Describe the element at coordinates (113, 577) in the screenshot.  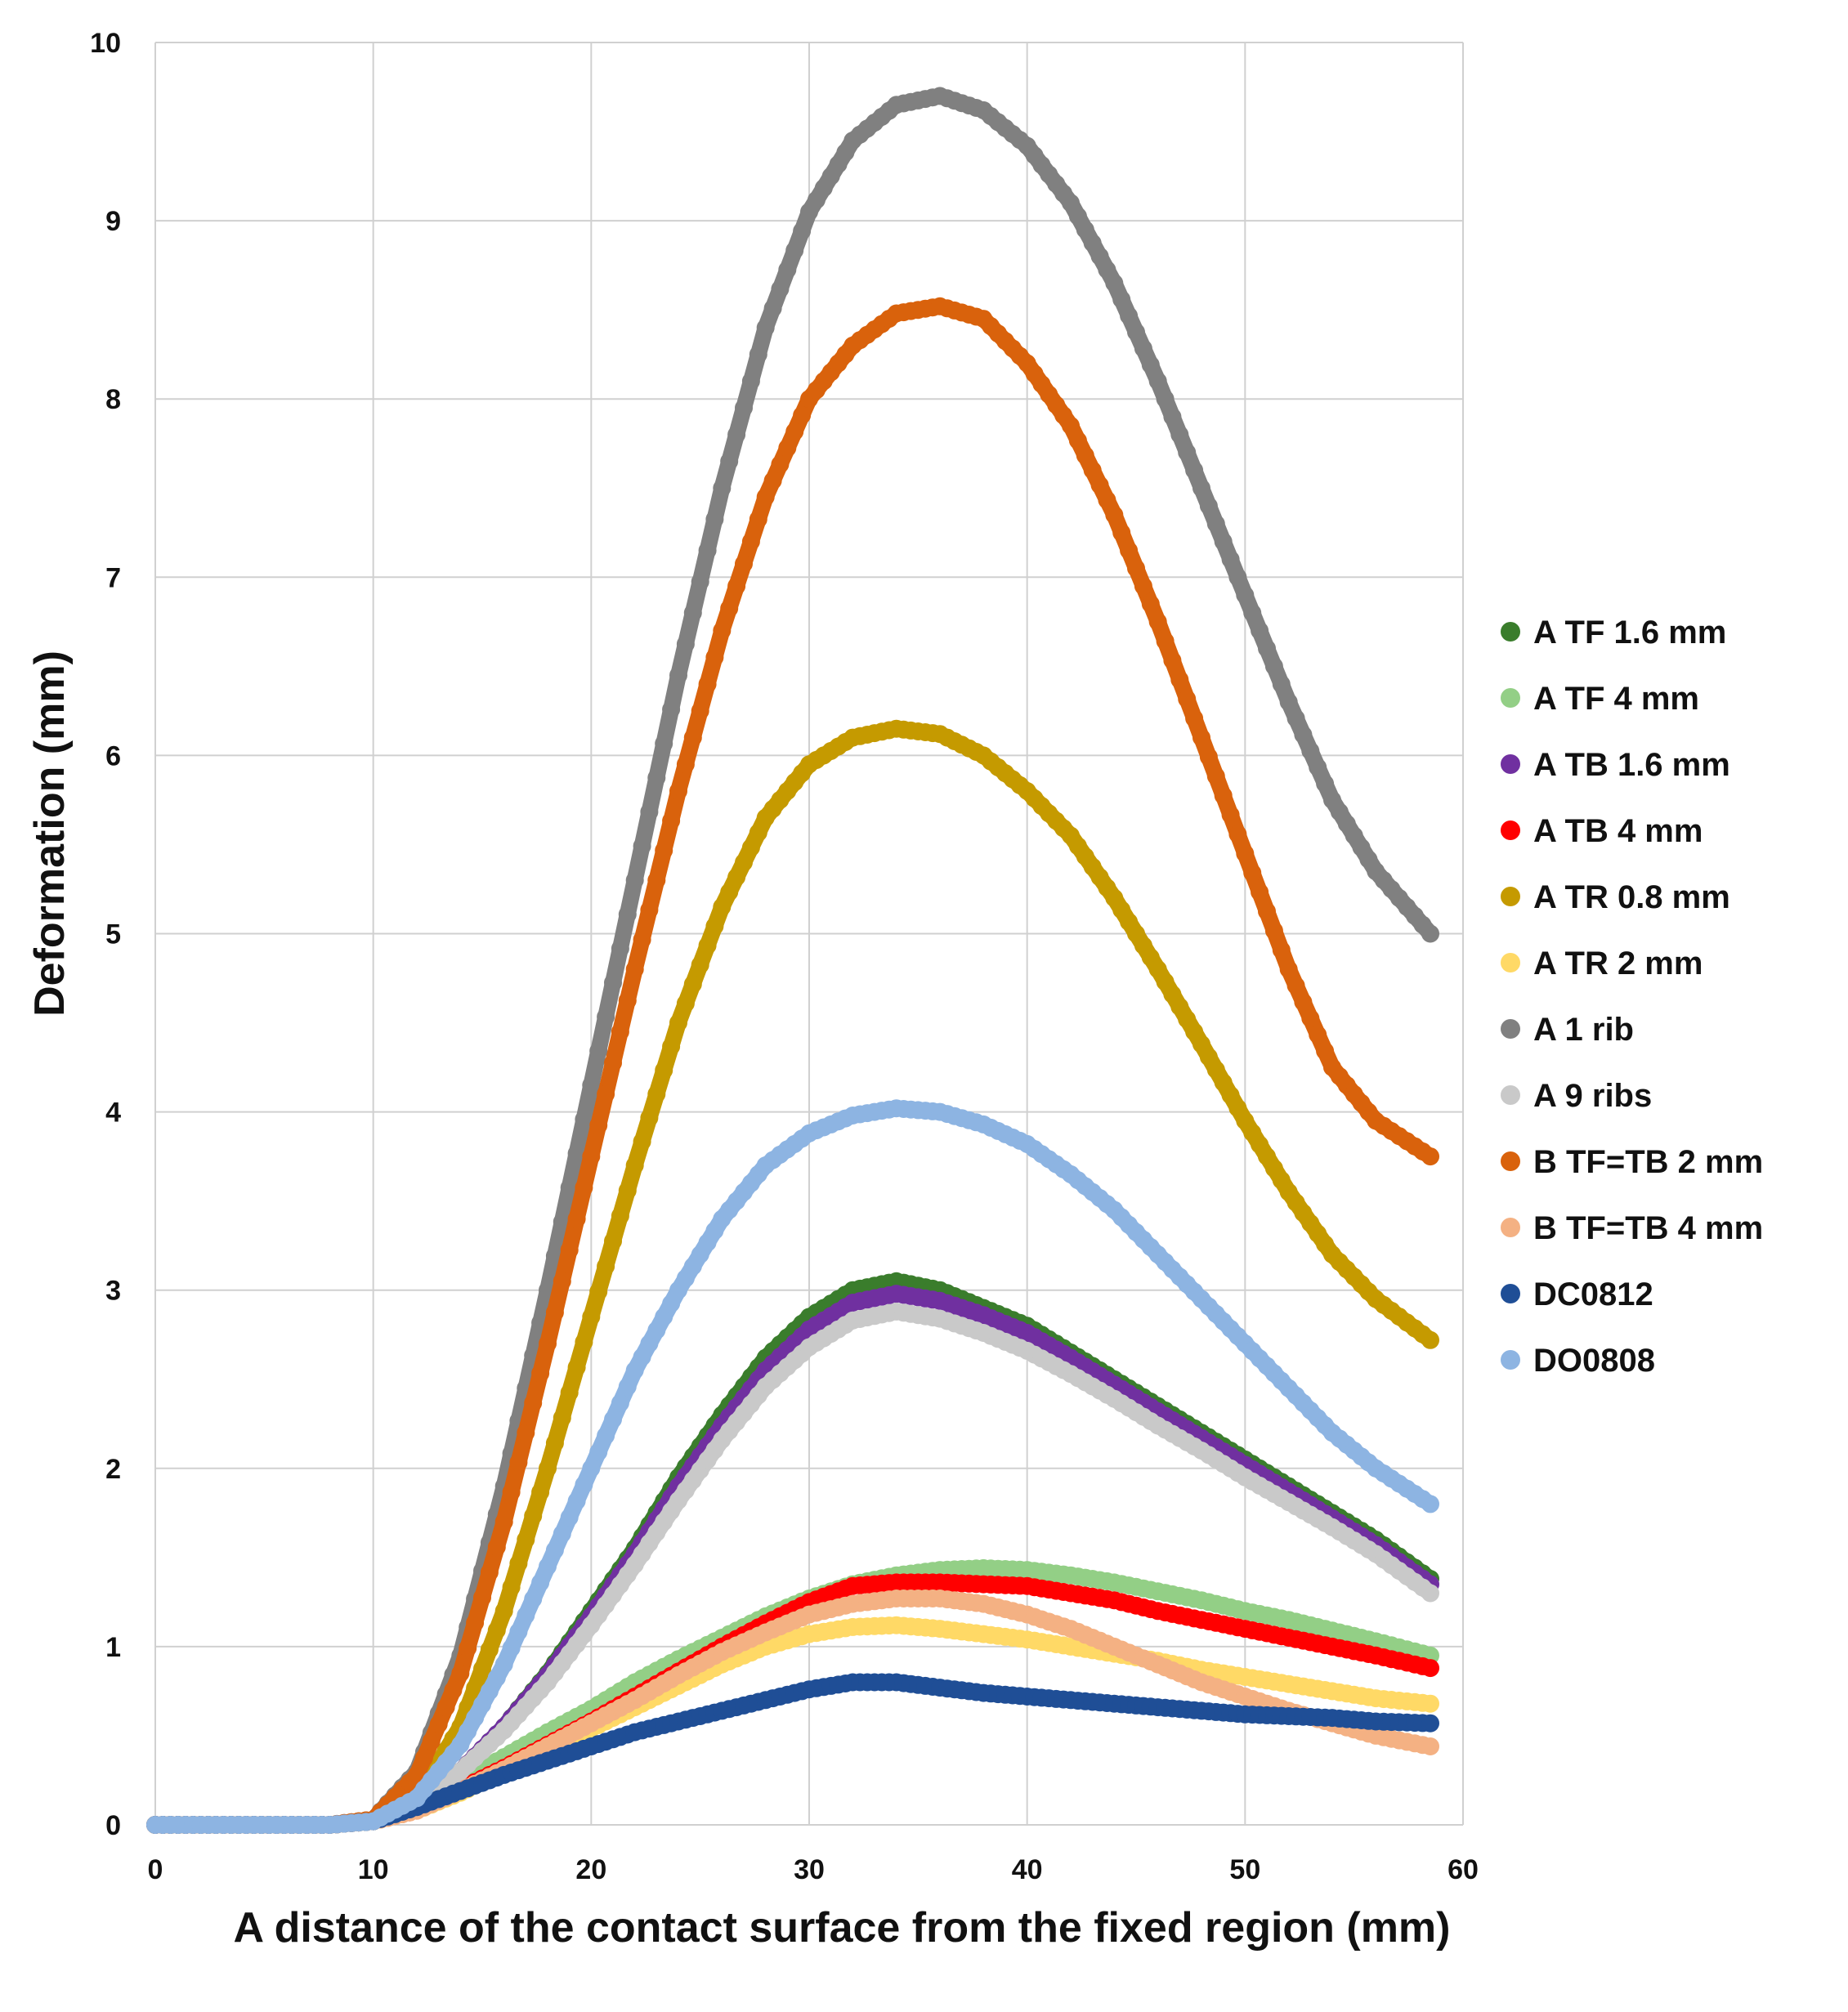
I see `y-tick-label: 7` at that location.